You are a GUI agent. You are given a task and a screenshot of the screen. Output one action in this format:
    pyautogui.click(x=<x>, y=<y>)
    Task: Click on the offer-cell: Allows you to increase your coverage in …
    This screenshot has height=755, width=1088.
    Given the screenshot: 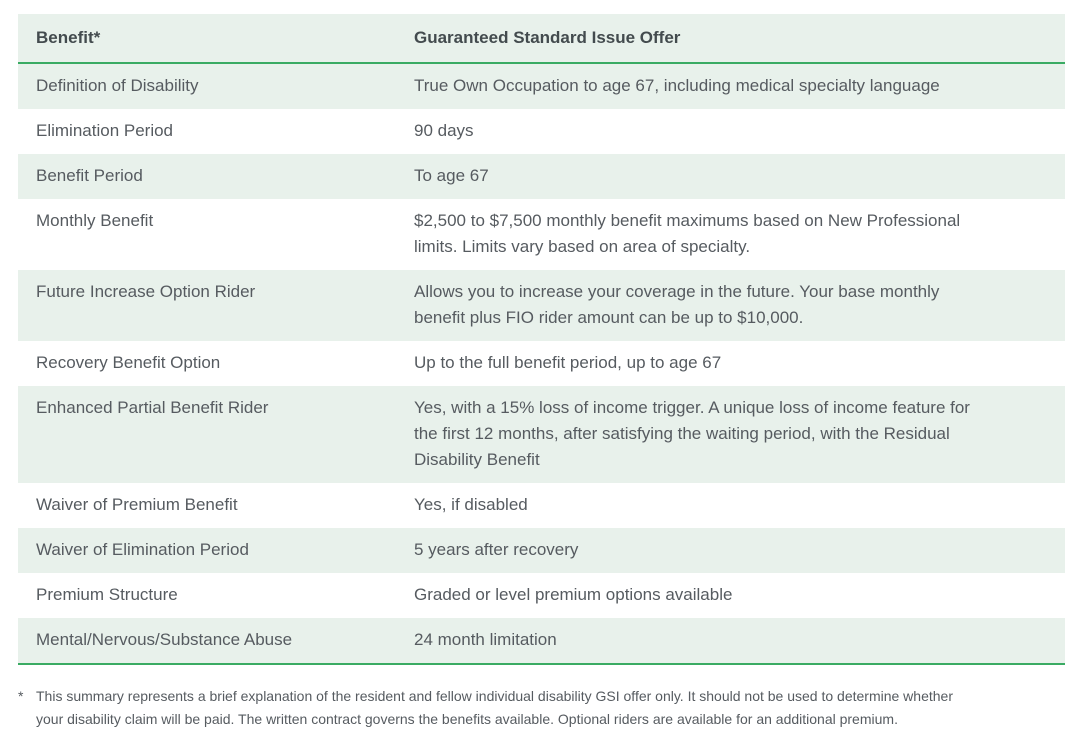 What is the action you would take?
    pyautogui.click(x=677, y=304)
    